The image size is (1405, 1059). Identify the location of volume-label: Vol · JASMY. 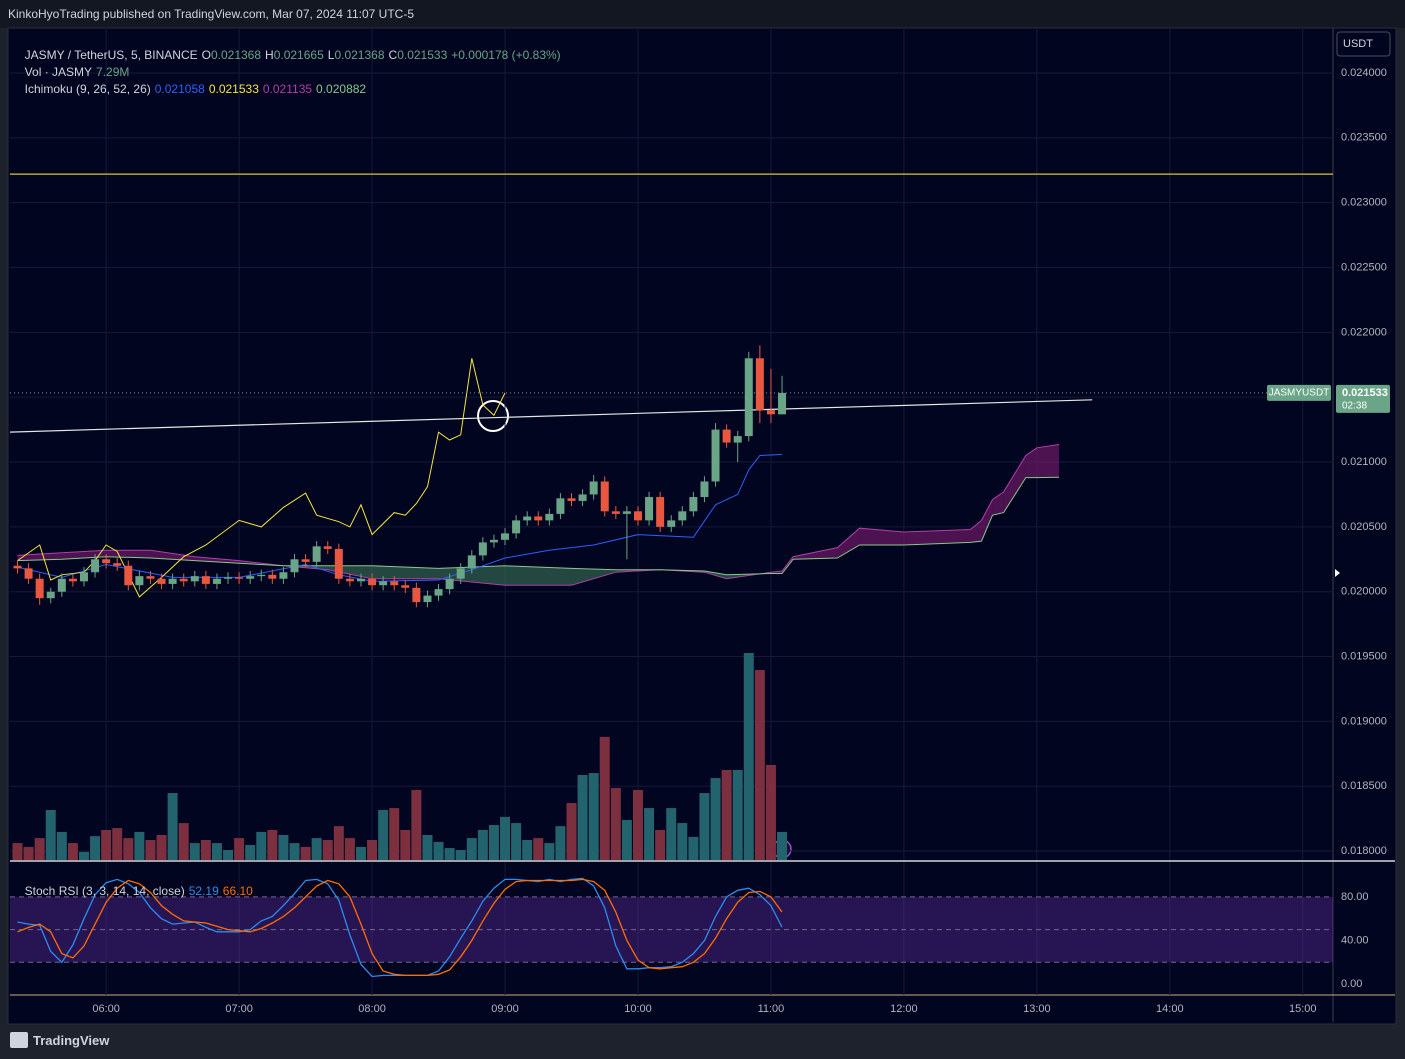
(58, 72).